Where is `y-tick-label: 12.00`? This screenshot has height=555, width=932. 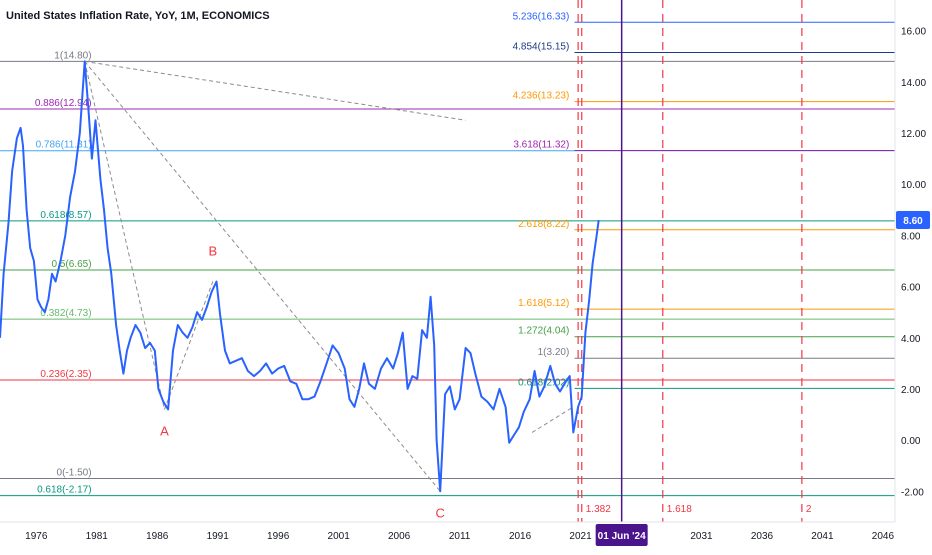 y-tick-label: 12.00 is located at coordinates (913, 134).